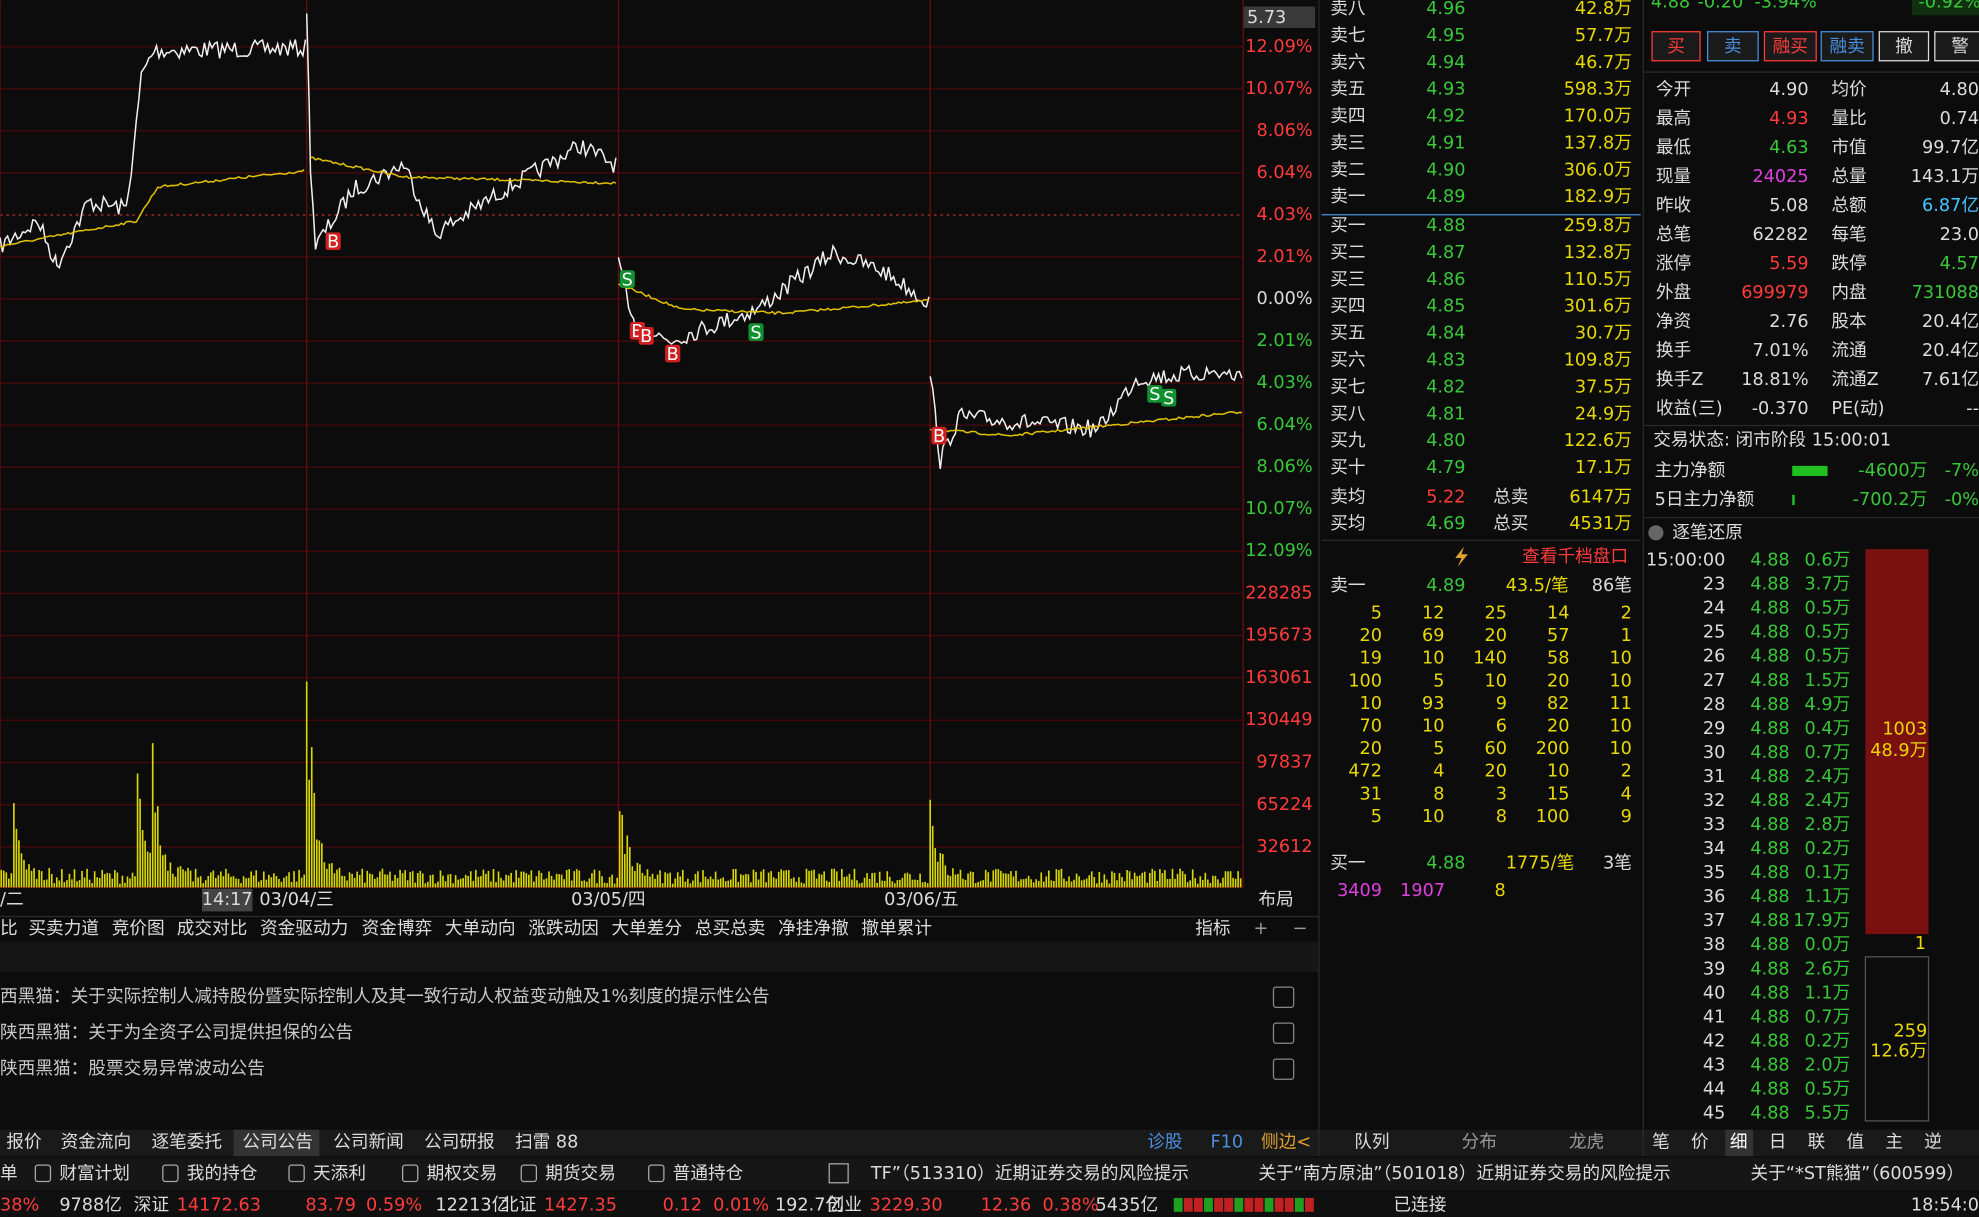 This screenshot has width=1979, height=1217. I want to click on bid-volume: 24.9万, so click(1603, 414).